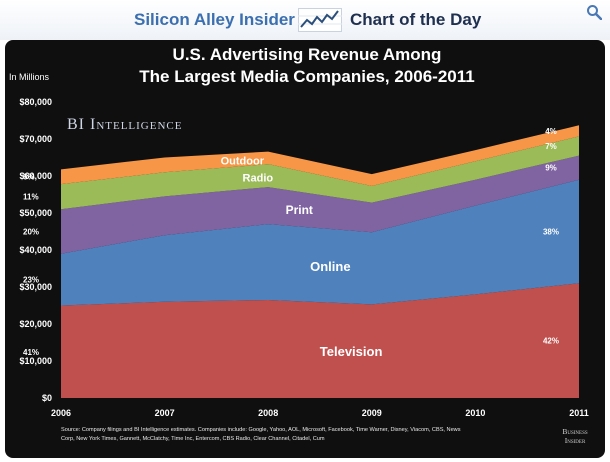 The height and width of the screenshot is (462, 610). I want to click on chart-title-line2: The Largest Media Companies, 2006-2011, so click(306, 76).